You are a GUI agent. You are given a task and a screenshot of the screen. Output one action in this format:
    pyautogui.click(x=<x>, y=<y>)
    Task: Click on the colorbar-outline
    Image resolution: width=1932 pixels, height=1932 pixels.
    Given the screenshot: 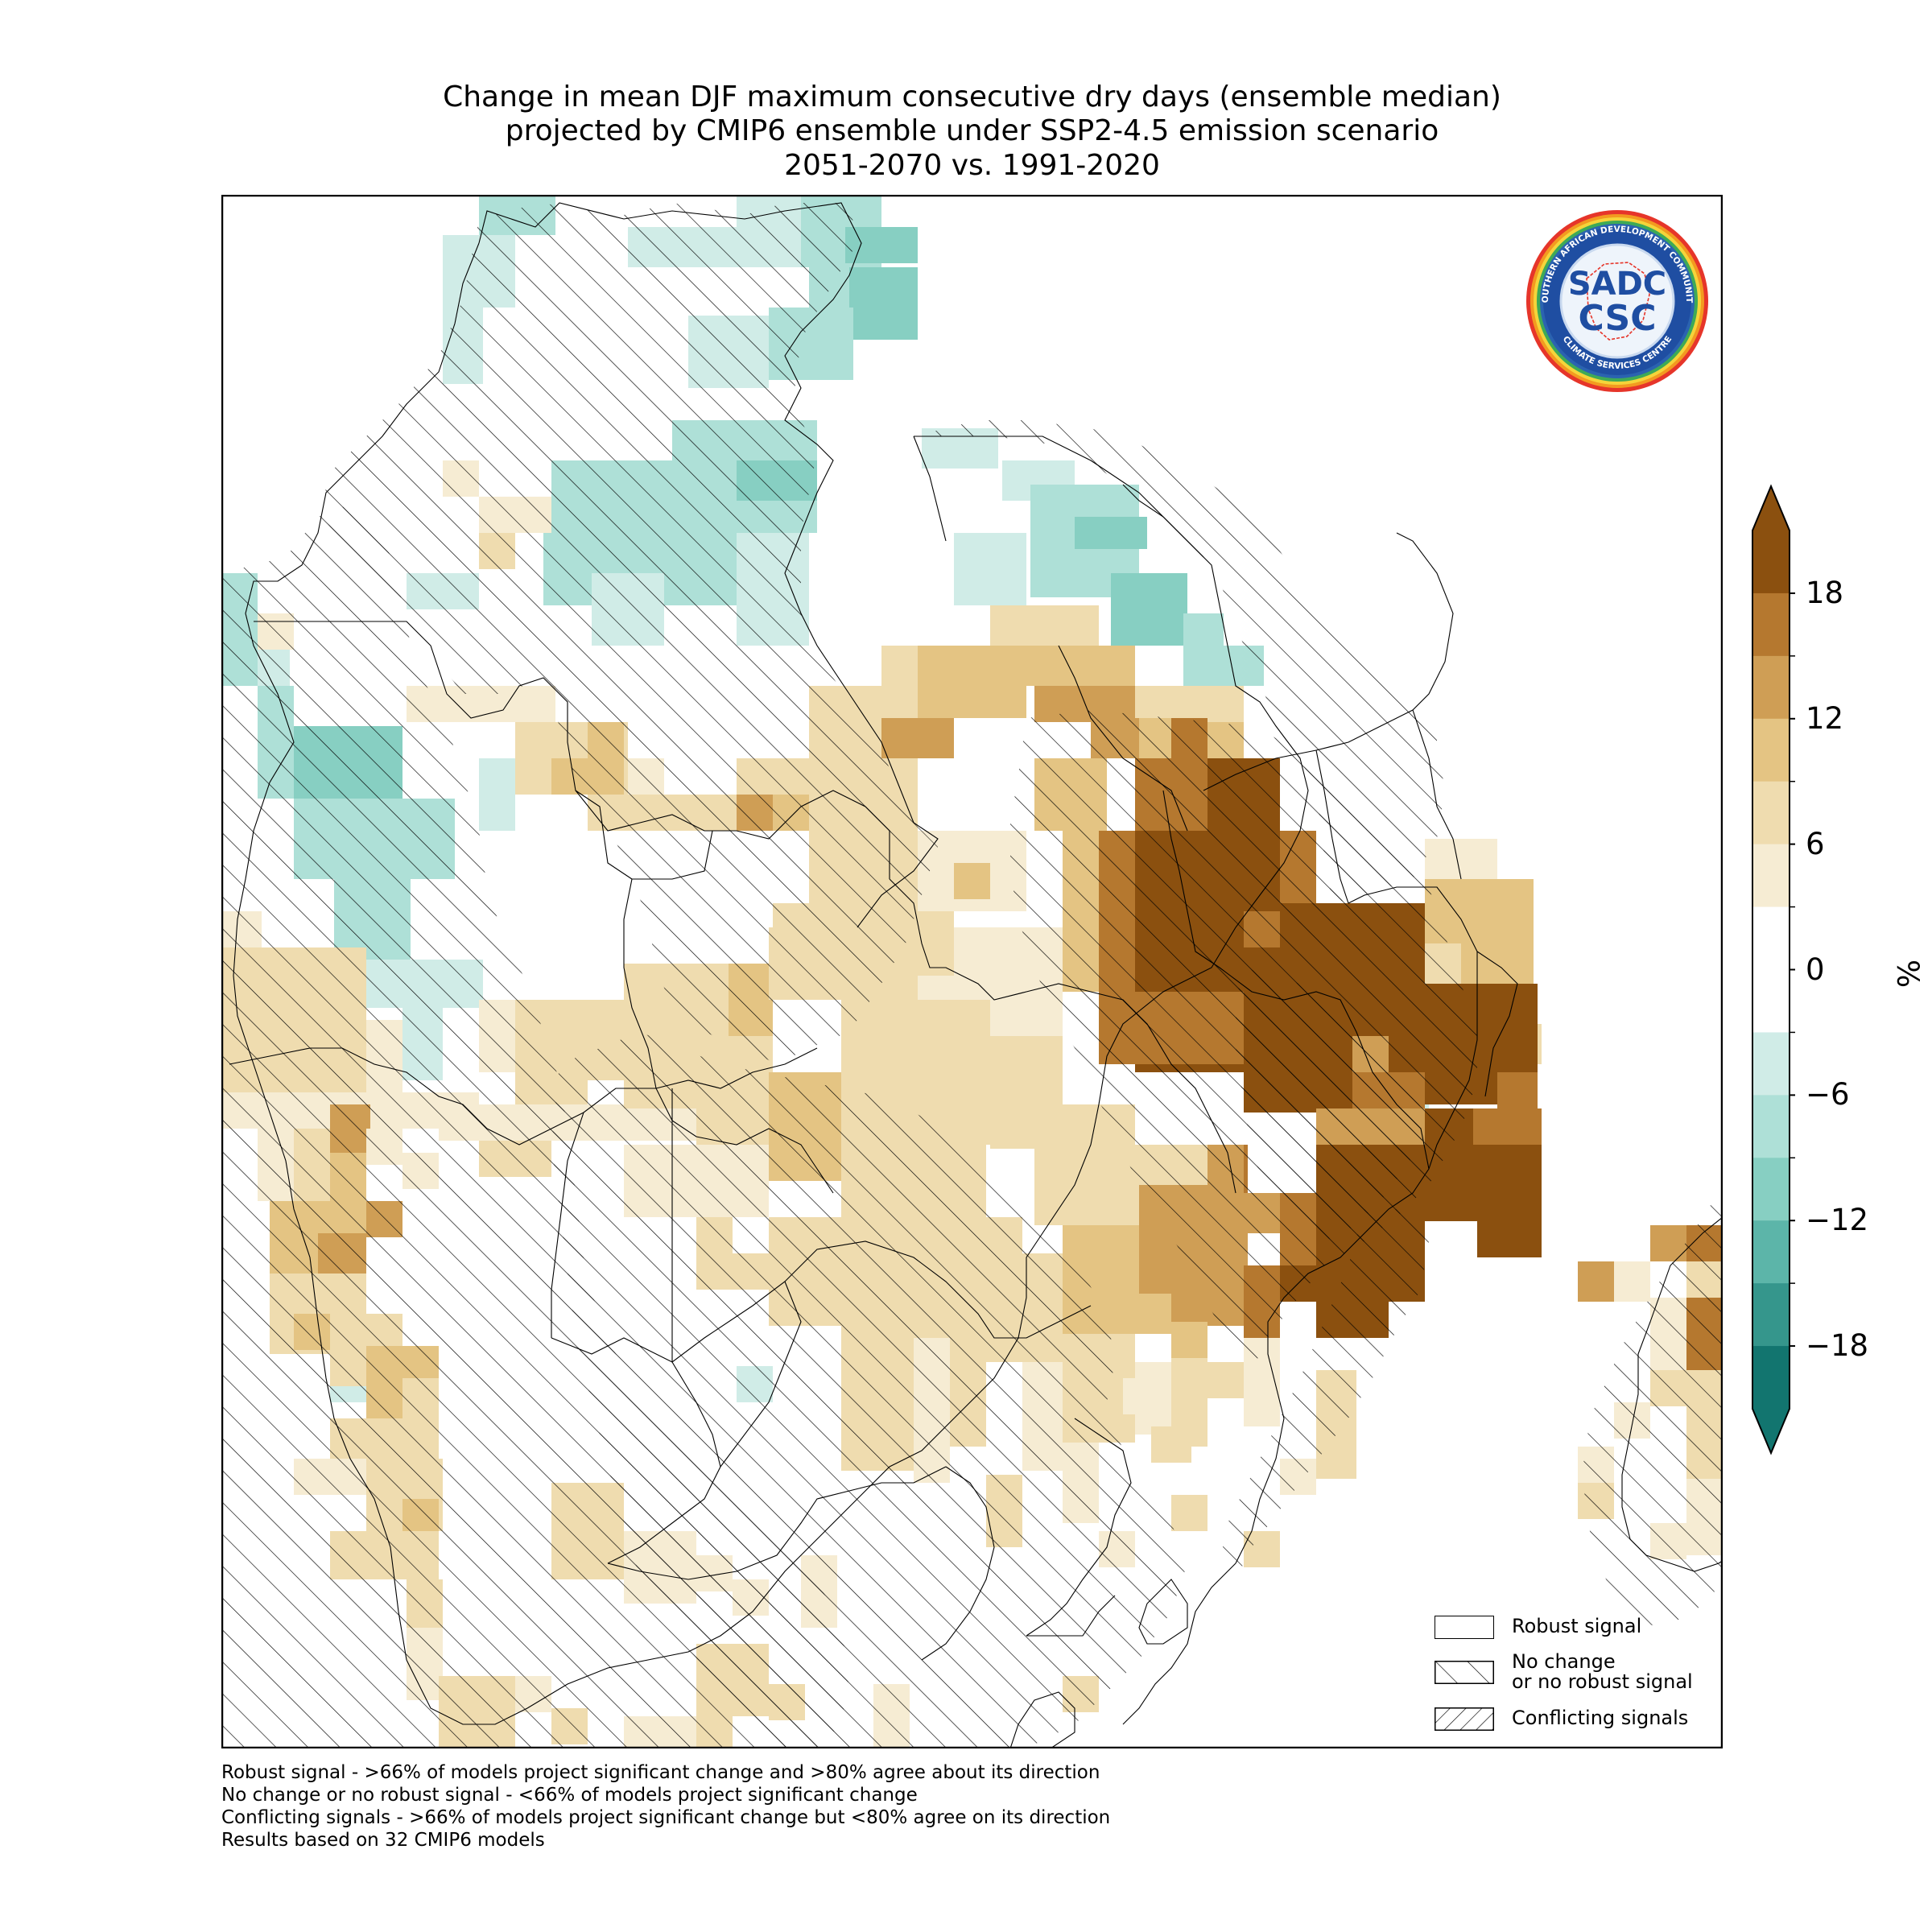 What is the action you would take?
    pyautogui.click(x=1771, y=969)
    